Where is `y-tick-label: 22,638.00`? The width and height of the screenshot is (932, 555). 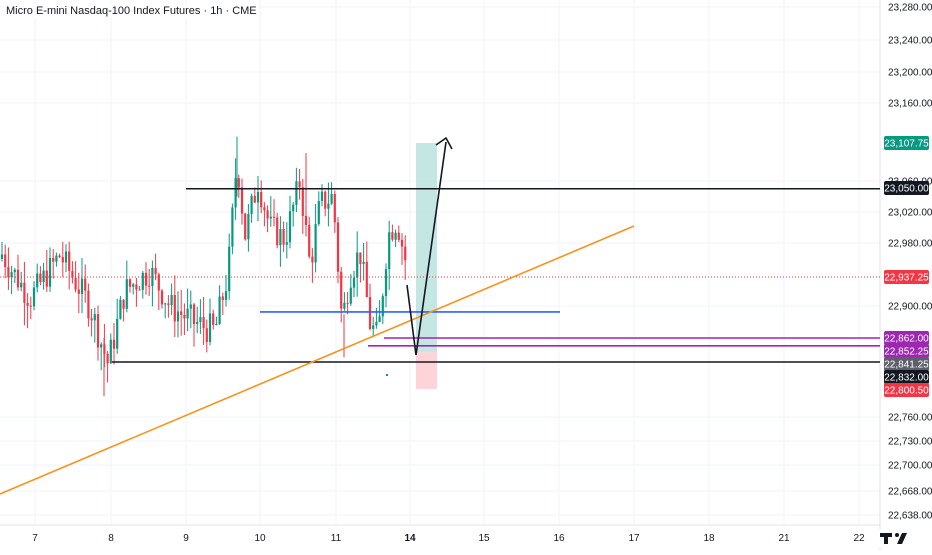
y-tick-label: 22,638.00 is located at coordinates (910, 516).